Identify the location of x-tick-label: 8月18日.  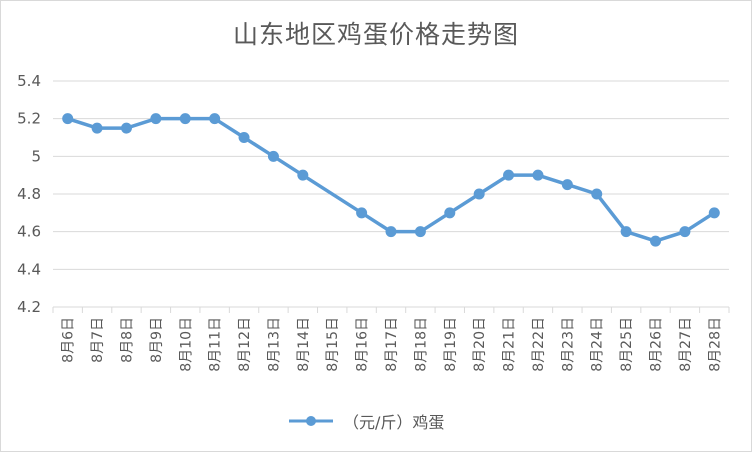
(421, 344).